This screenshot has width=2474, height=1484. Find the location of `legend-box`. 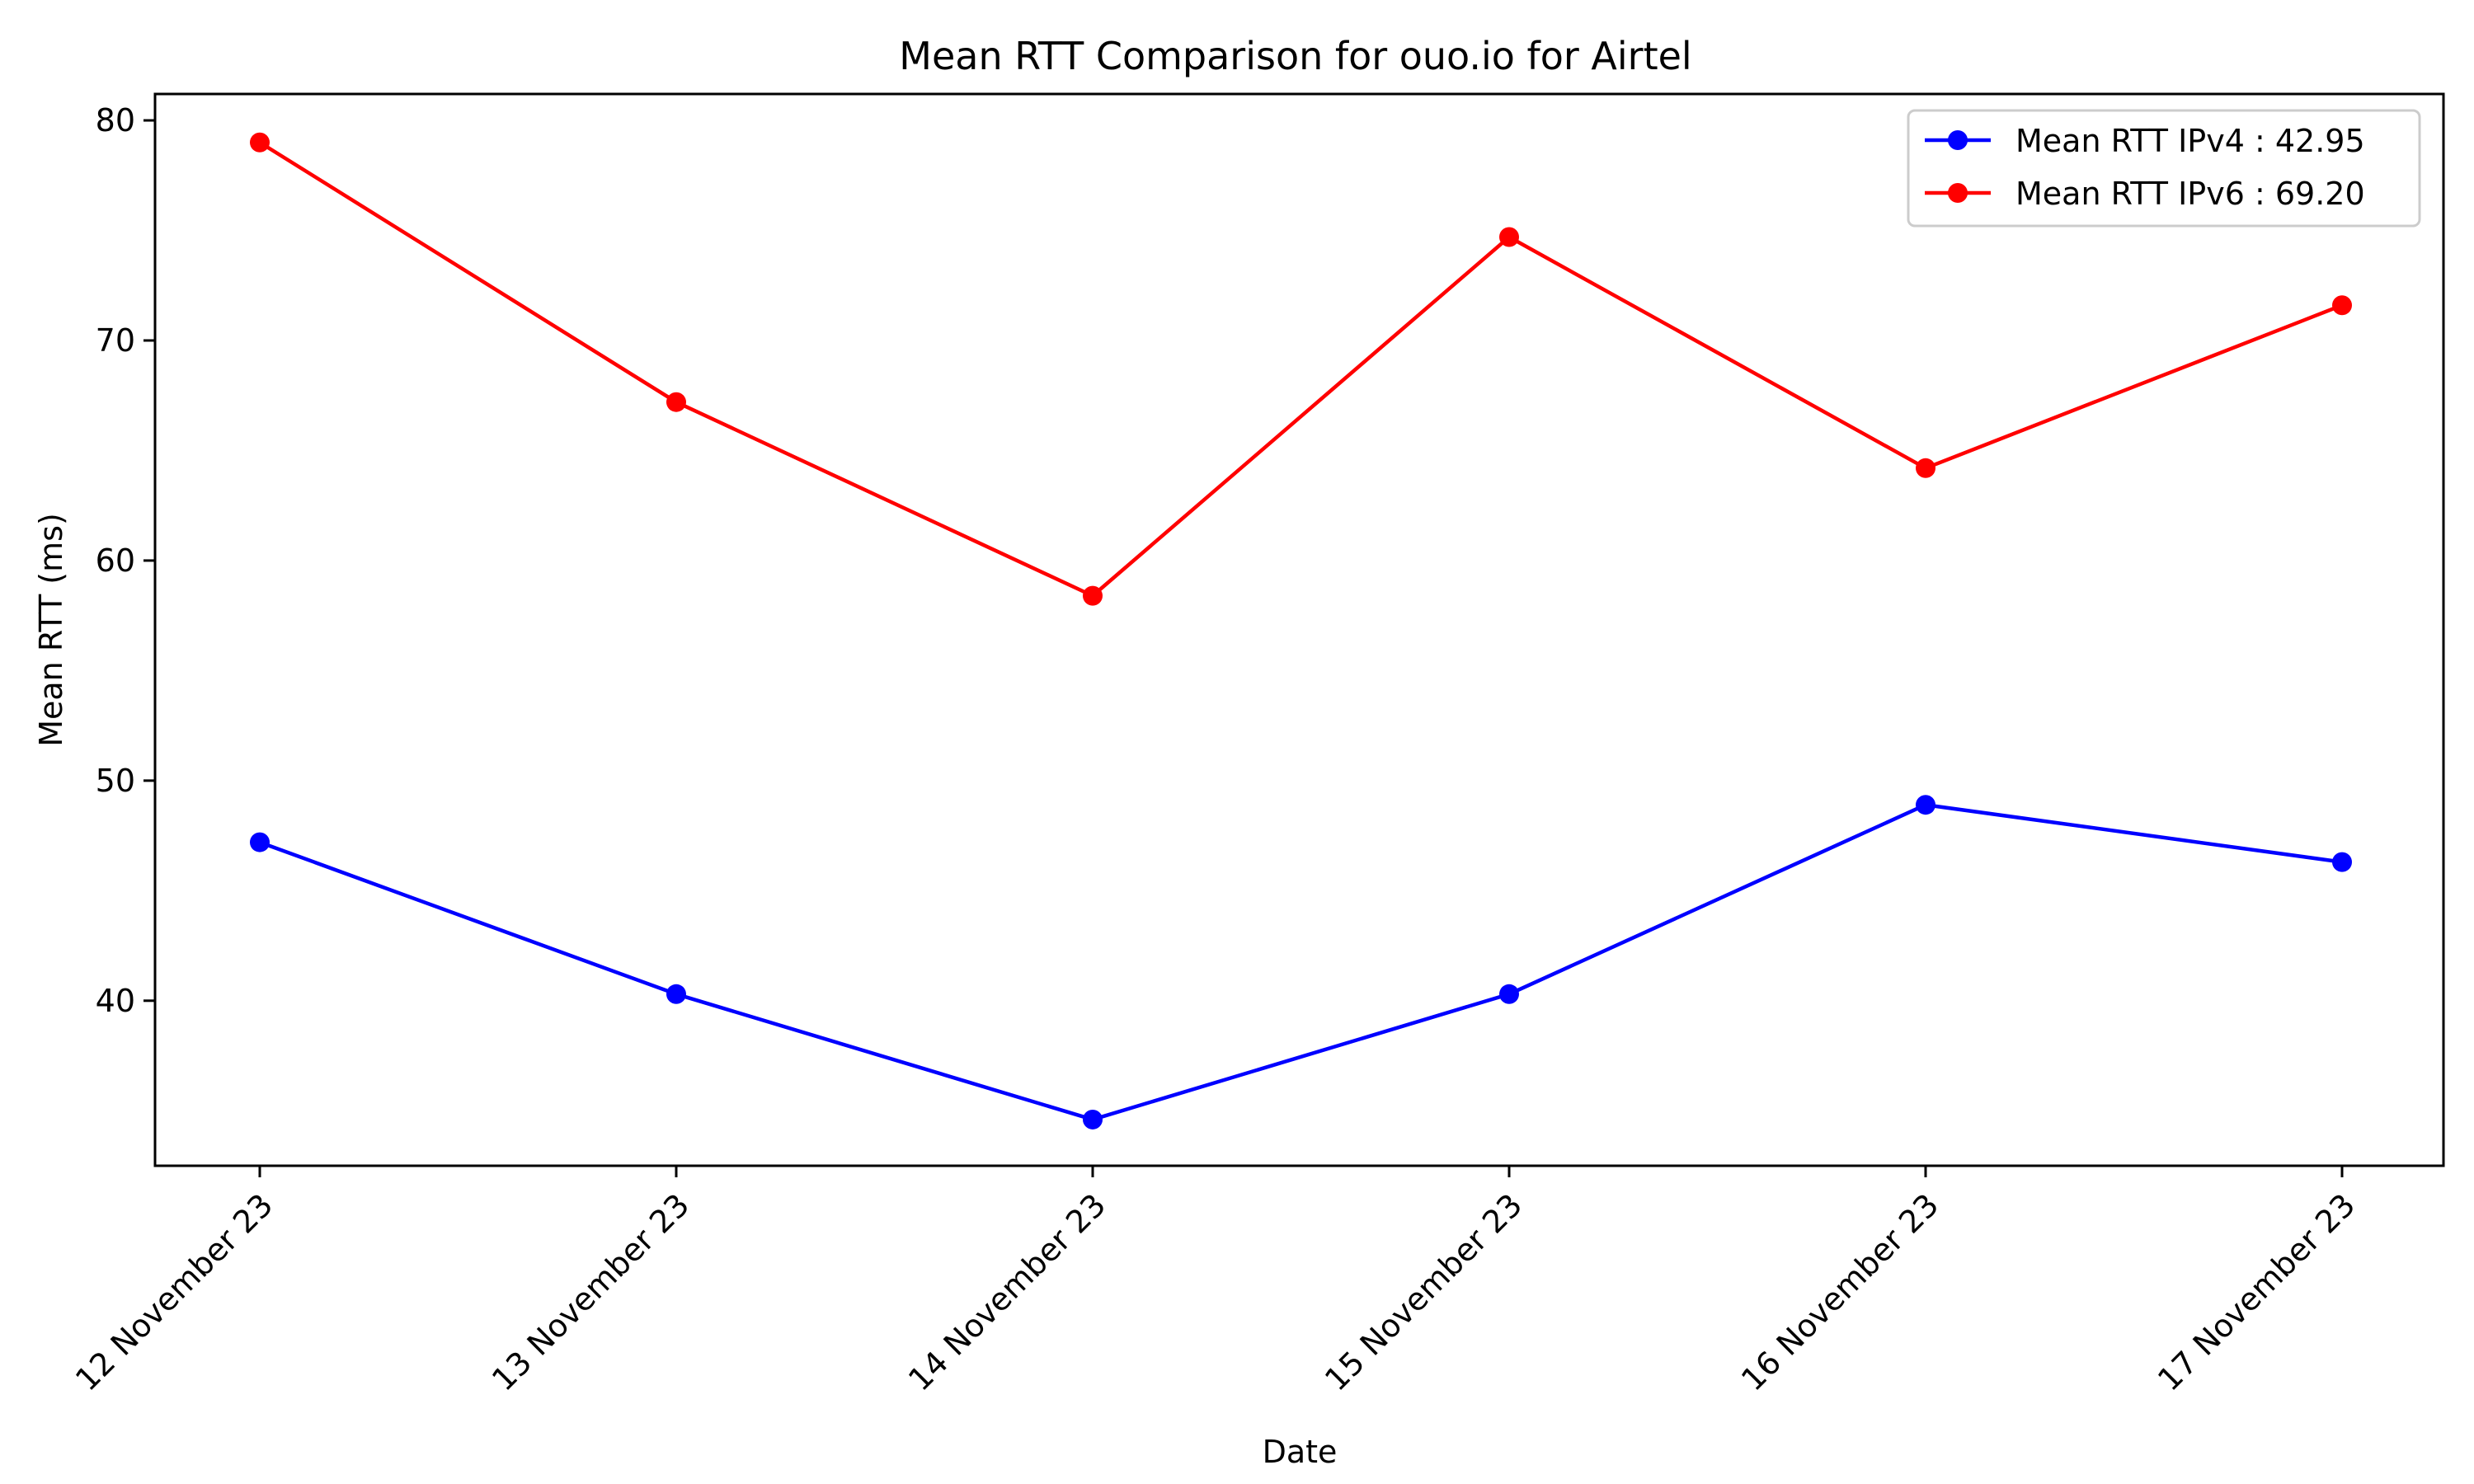

legend-box is located at coordinates (2164, 168).